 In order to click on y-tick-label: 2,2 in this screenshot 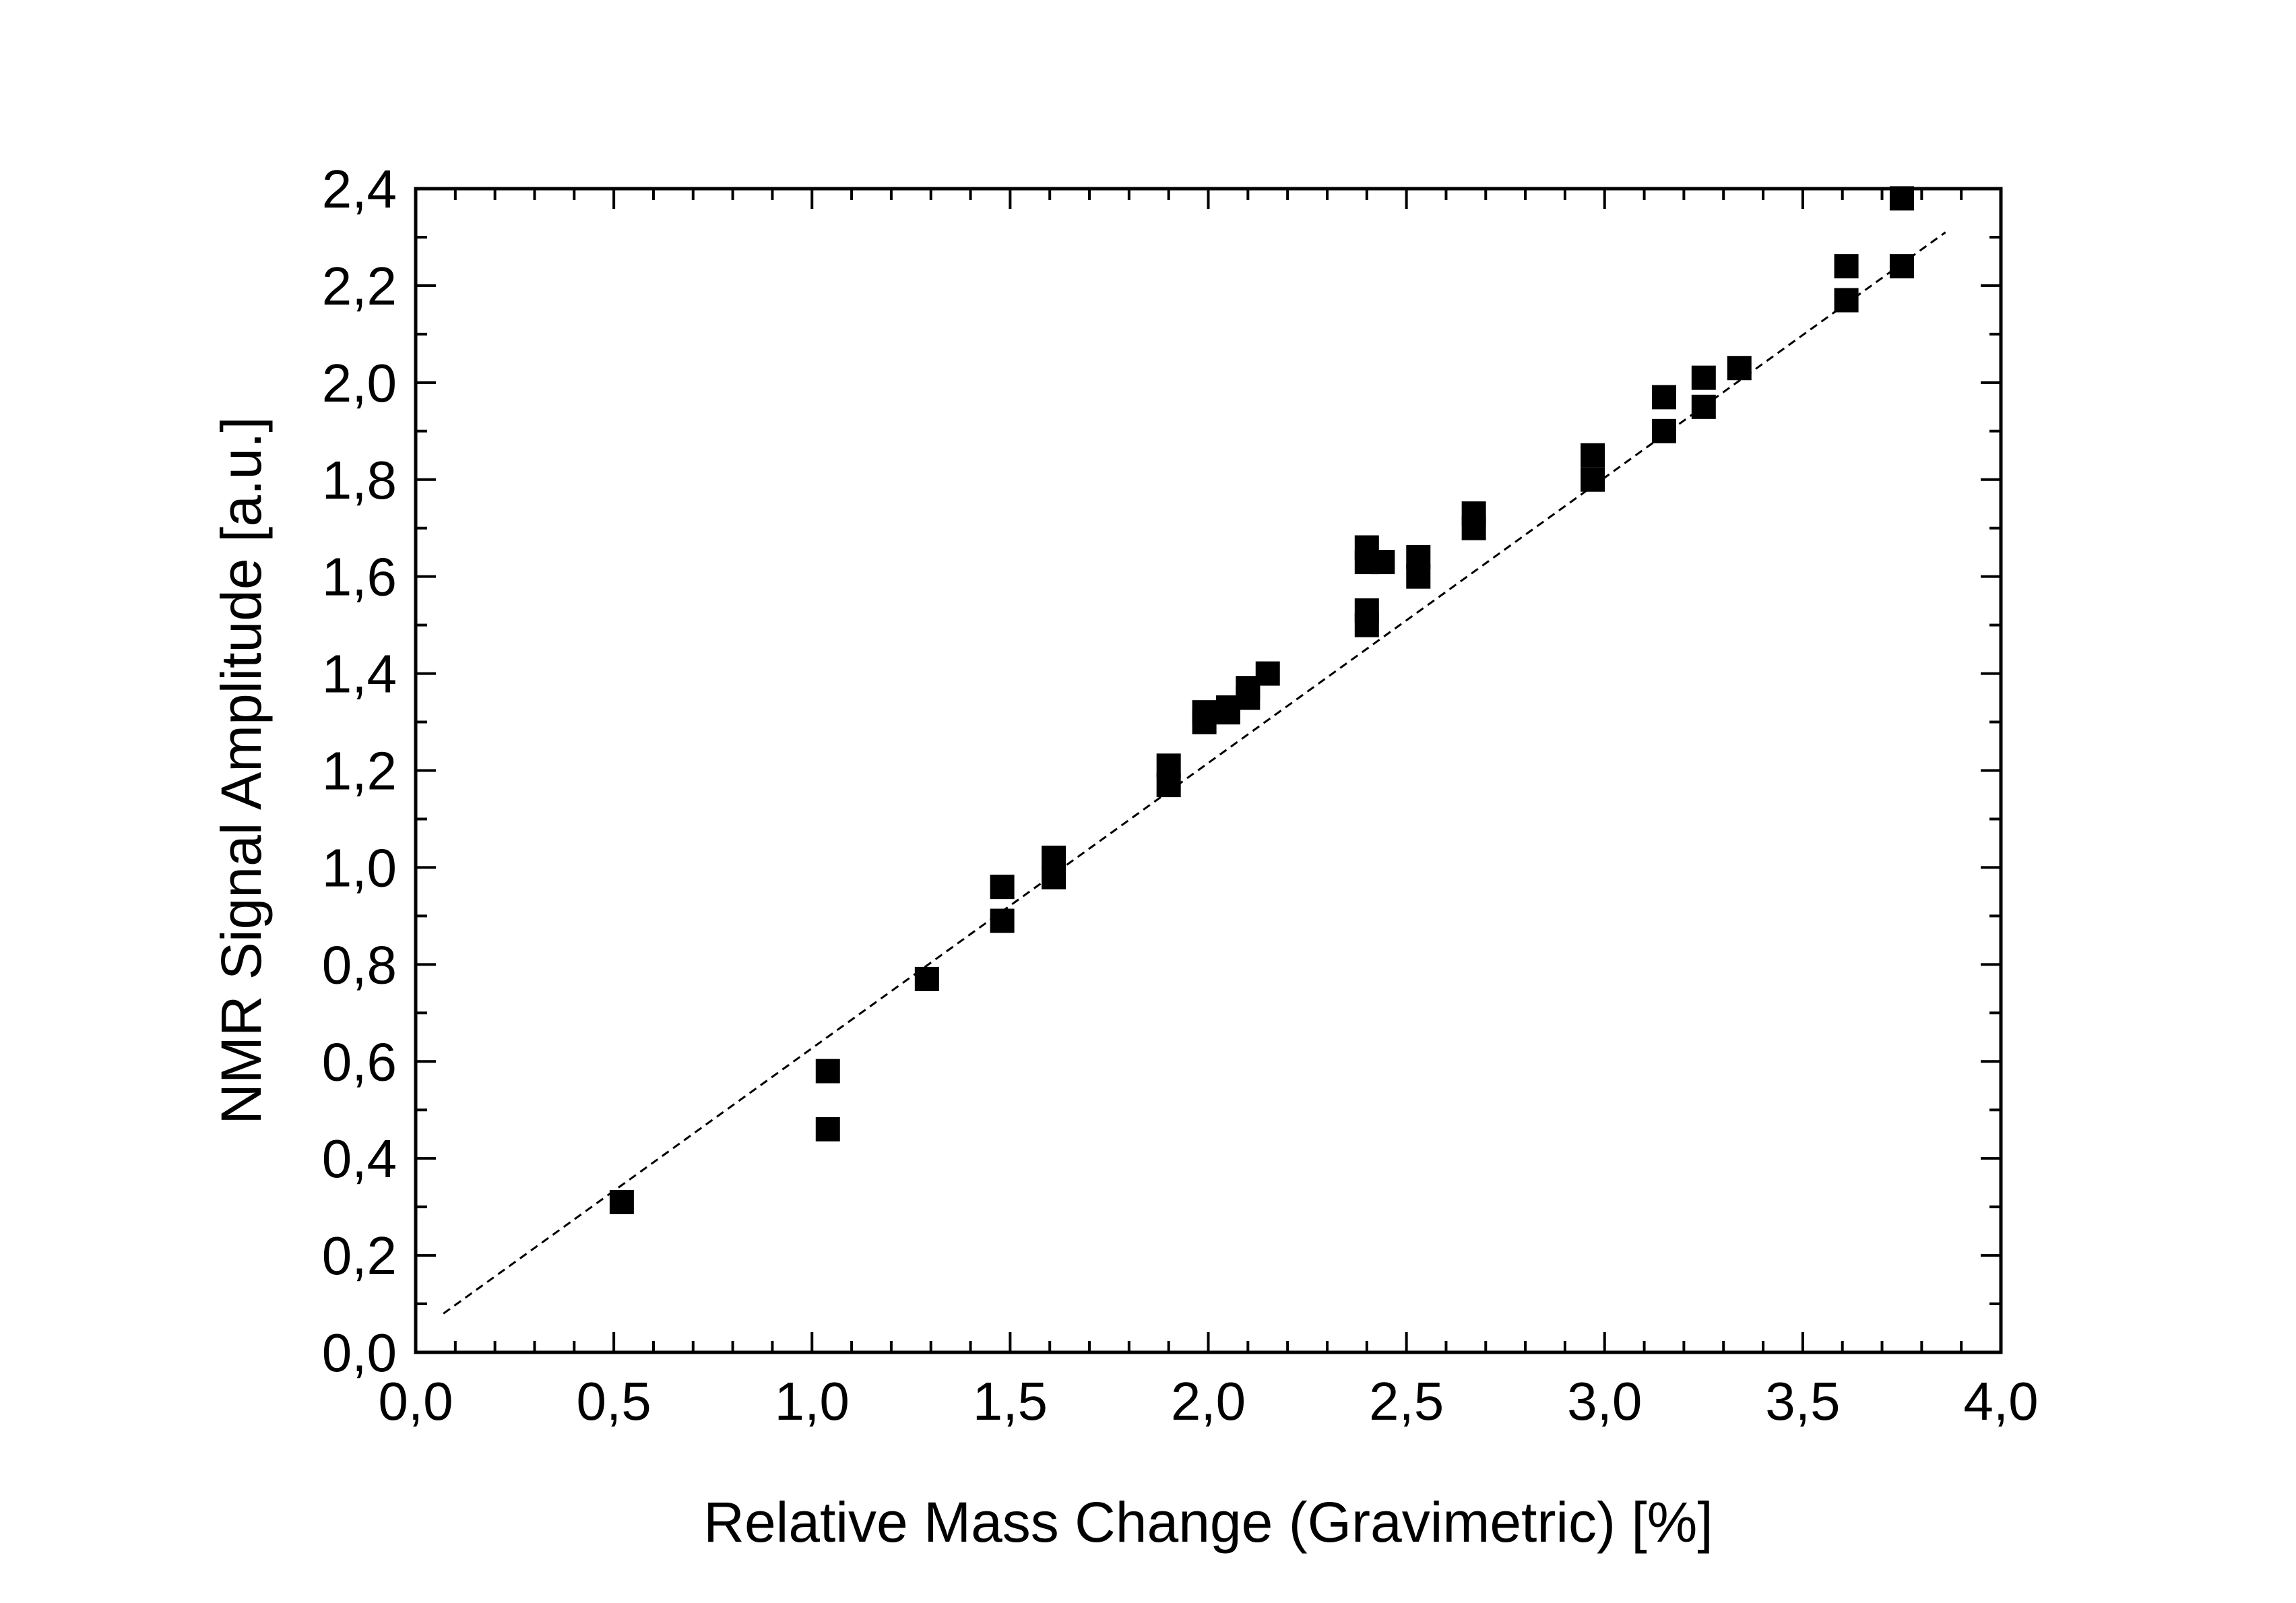, I will do `click(359, 286)`.